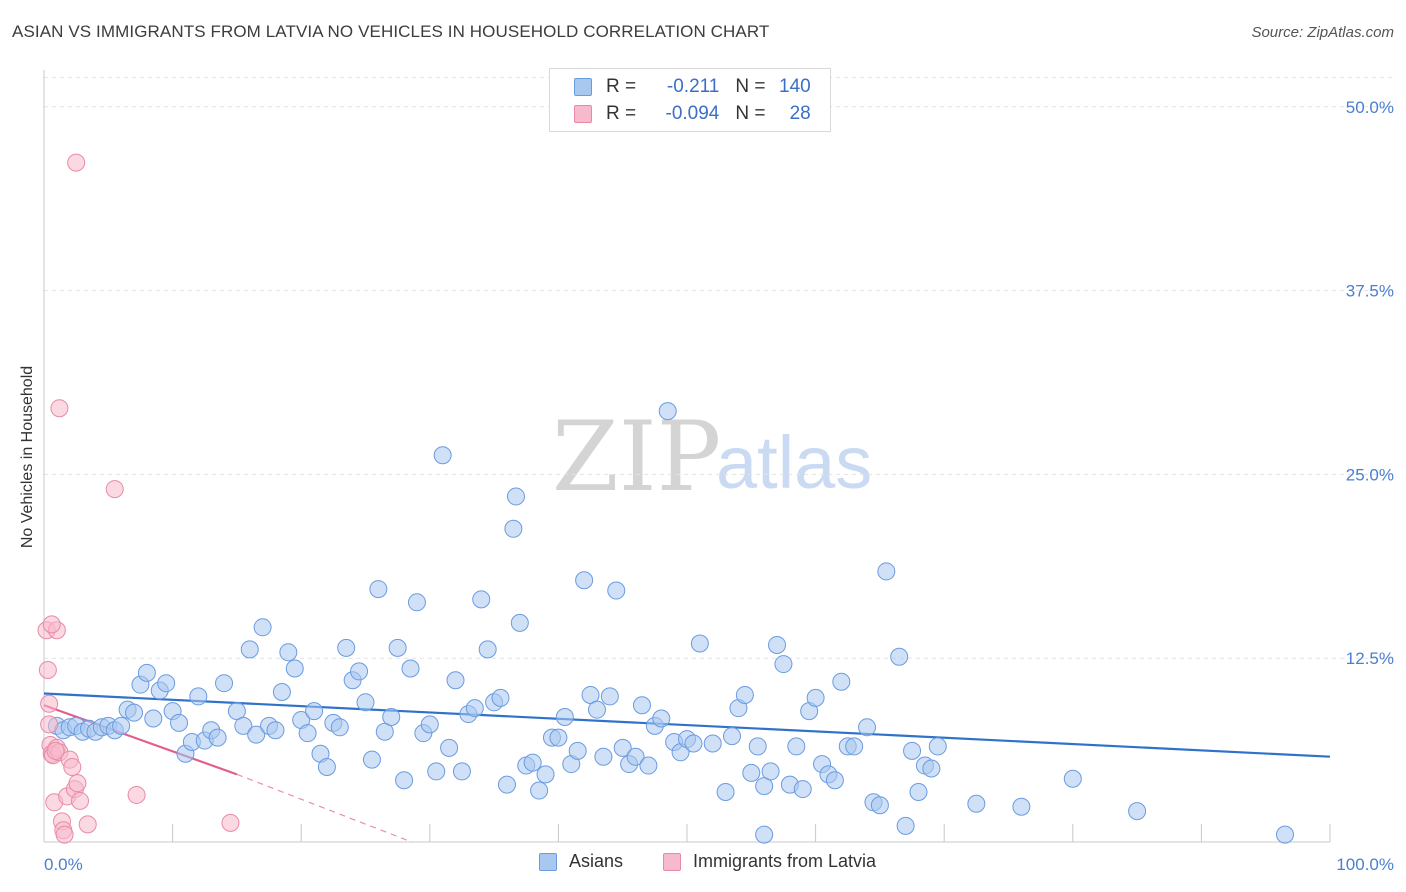 This screenshot has height=892, width=1406. I want to click on legend-n-value: 28, so click(800, 113).